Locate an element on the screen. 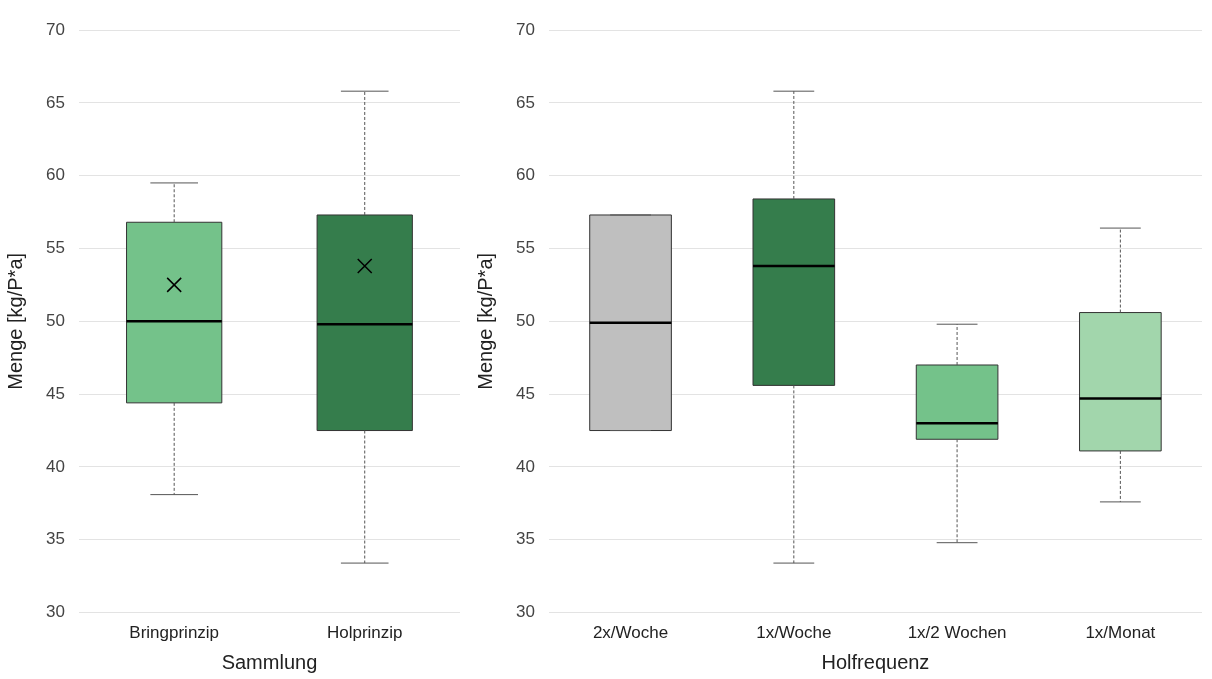 The width and height of the screenshot is (1212, 679). x-axis-title: Holfrequenz is located at coordinates (875, 661).